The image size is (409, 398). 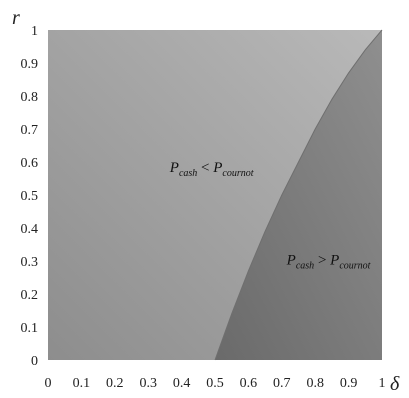 What do you see at coordinates (205, 168) in the screenshot?
I see `region-left-op: <` at bounding box center [205, 168].